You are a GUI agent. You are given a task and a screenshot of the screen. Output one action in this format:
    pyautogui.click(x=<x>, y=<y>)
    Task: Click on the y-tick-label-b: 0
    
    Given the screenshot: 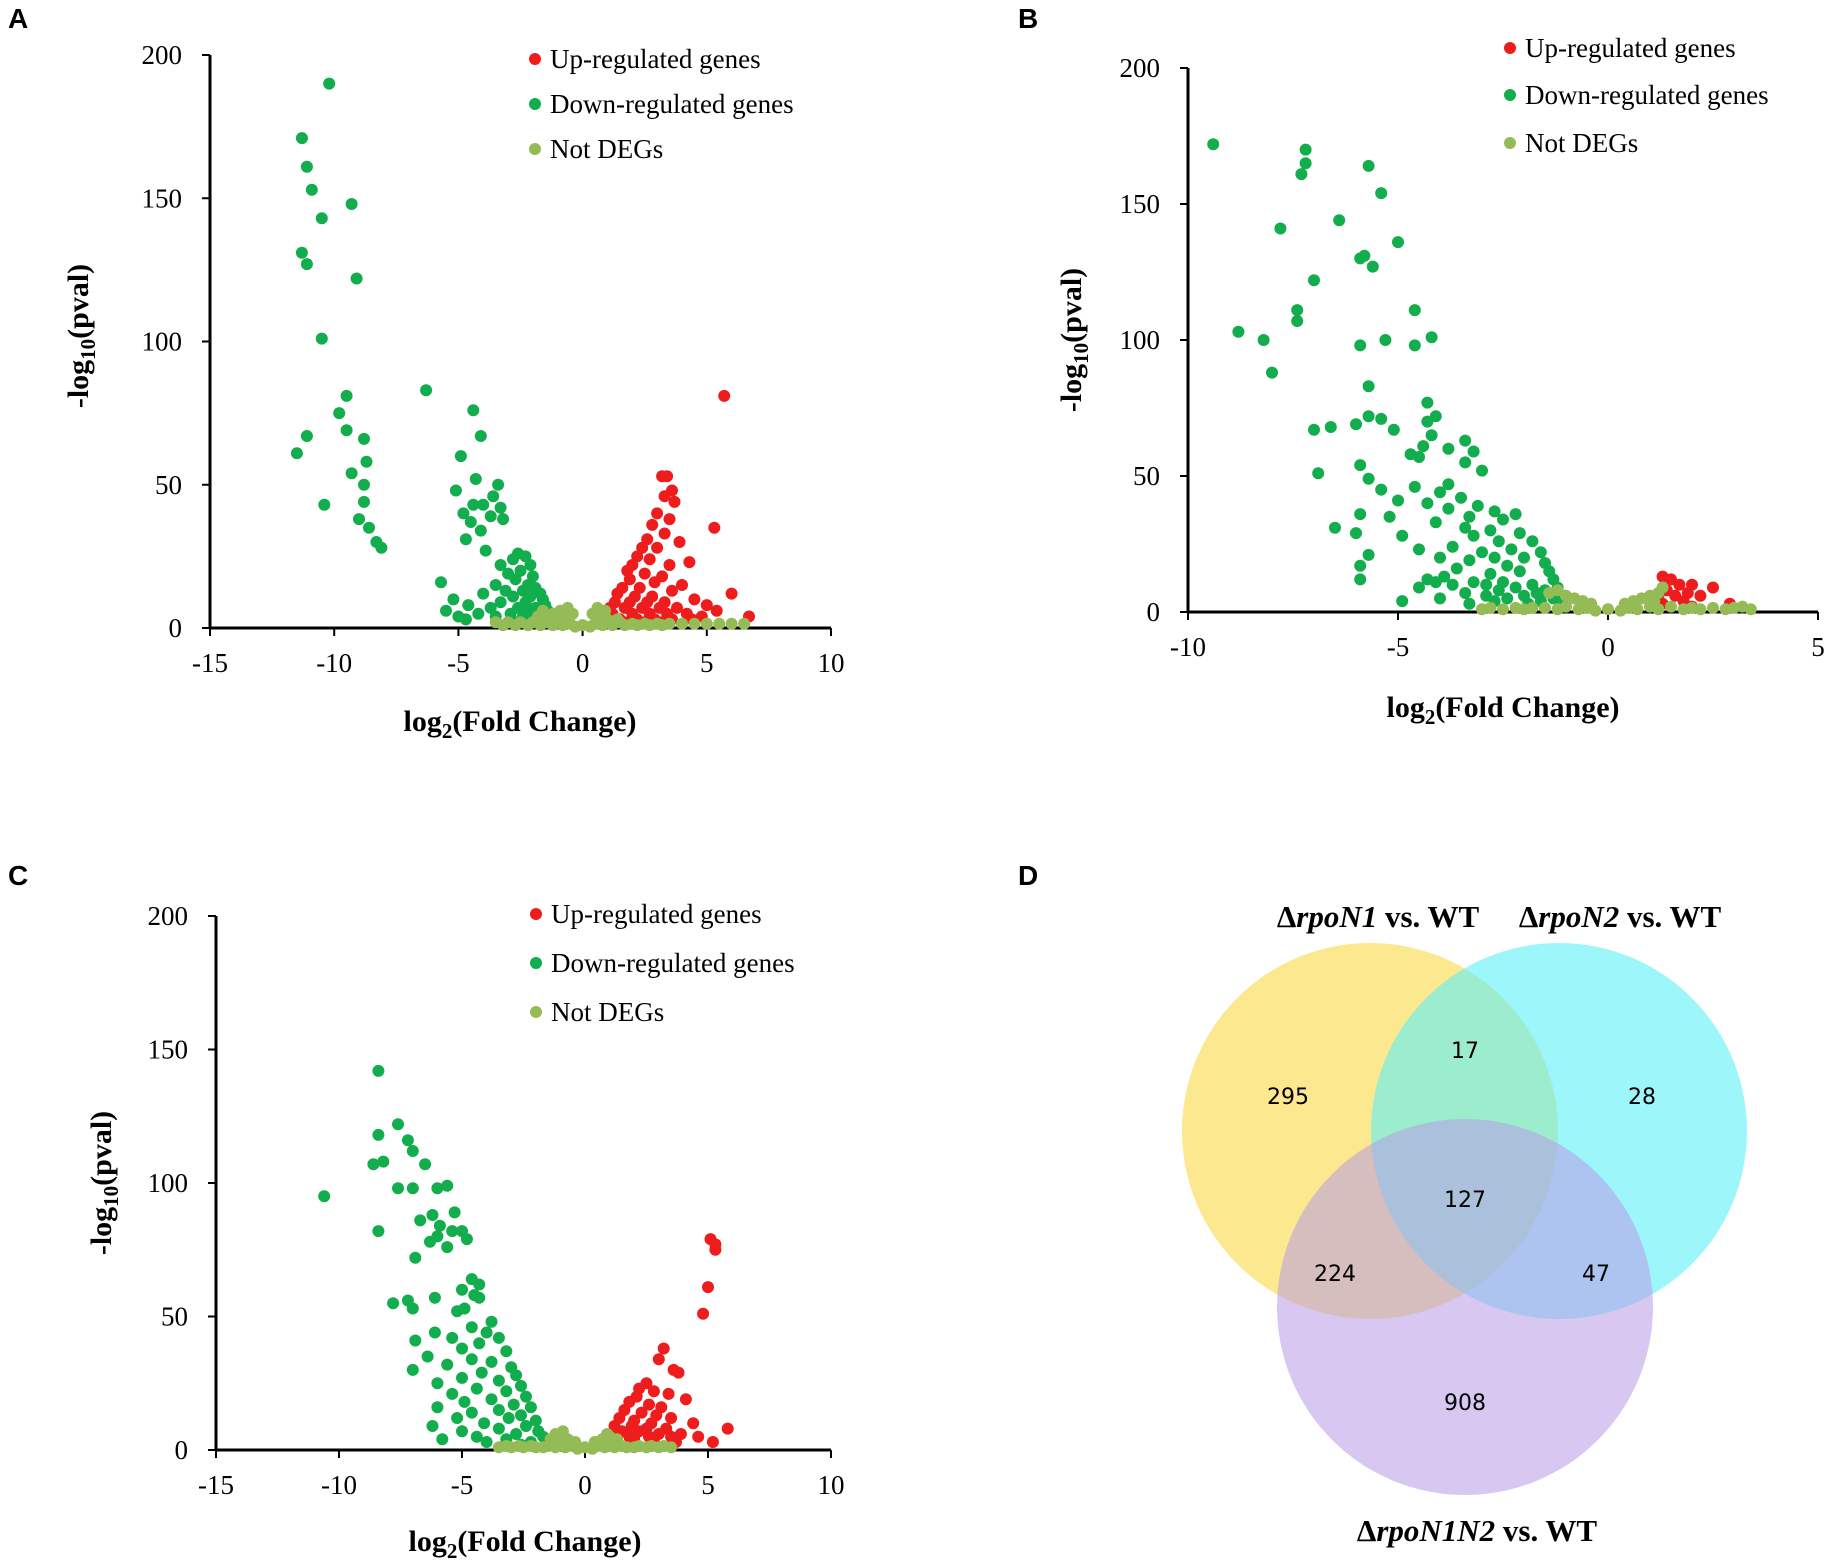 What is the action you would take?
    pyautogui.click(x=1154, y=612)
    